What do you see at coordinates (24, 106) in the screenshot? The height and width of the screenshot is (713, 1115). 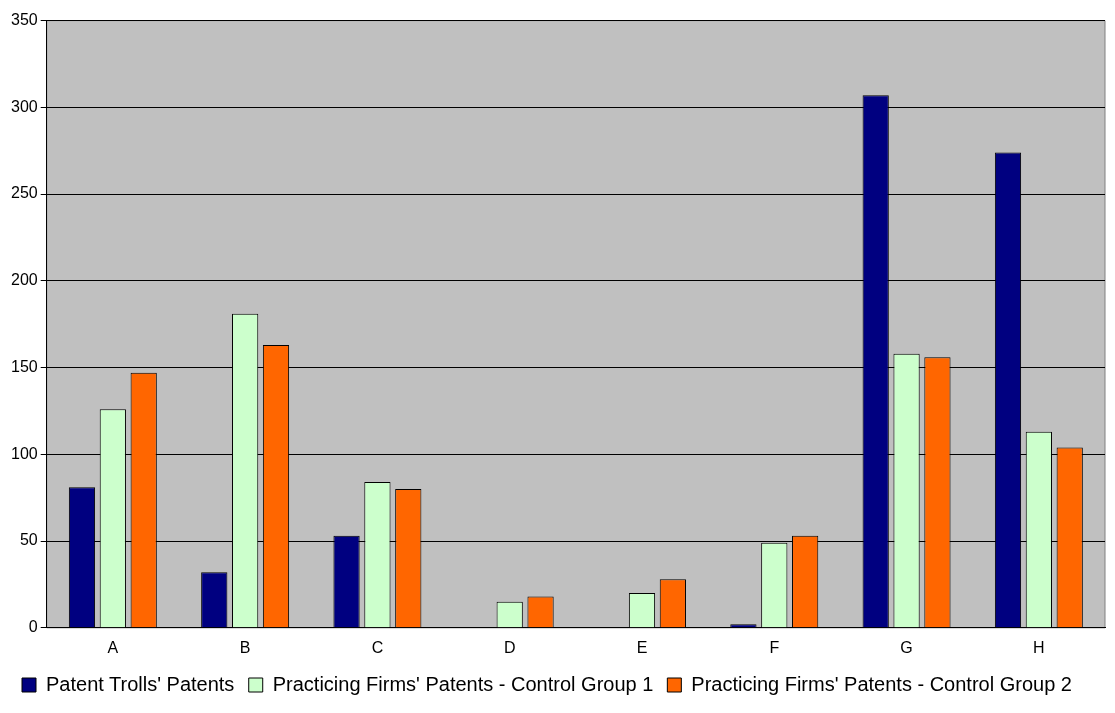 I see `y-tick-label: 300` at bounding box center [24, 106].